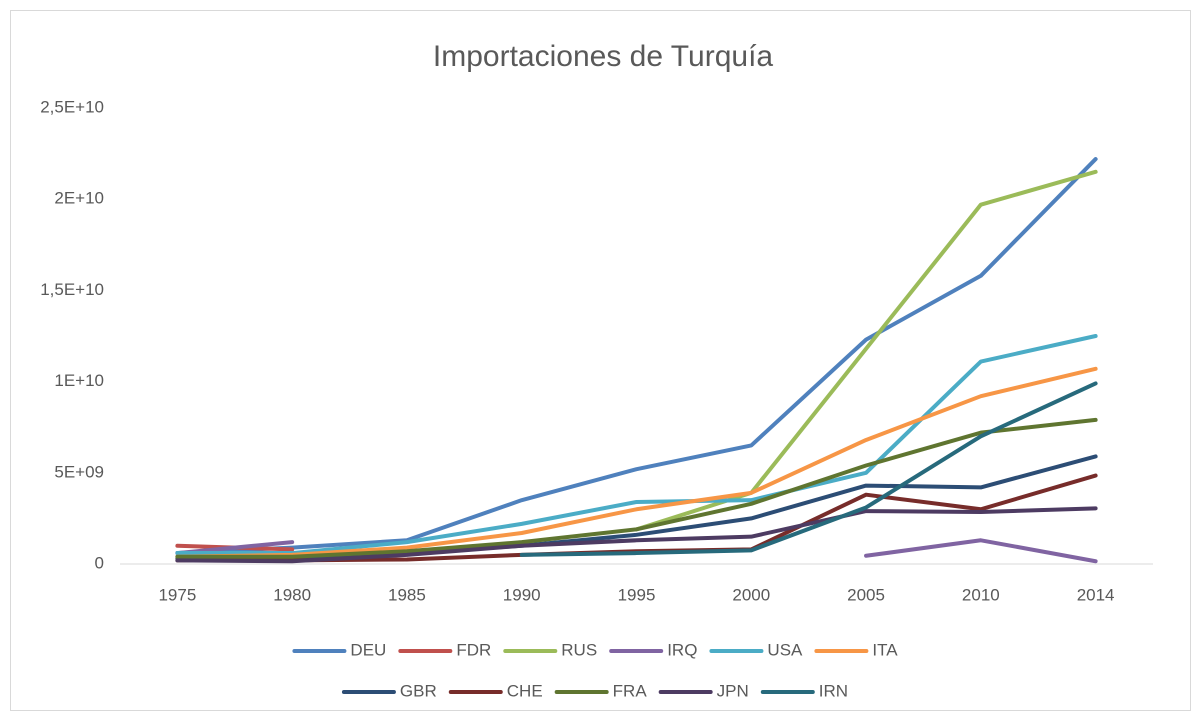  I want to click on legend-label: DEU, so click(368, 649).